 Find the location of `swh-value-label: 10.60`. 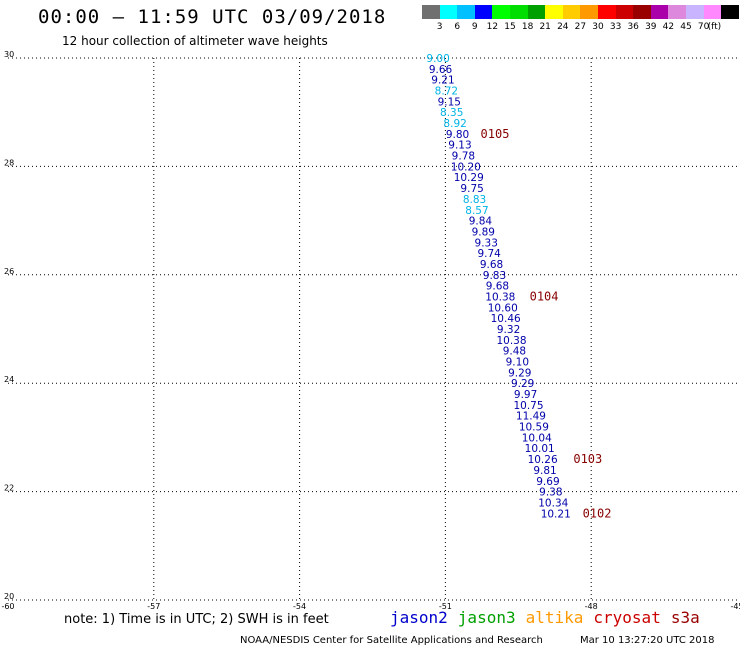

swh-value-label: 10.60 is located at coordinates (503, 308).